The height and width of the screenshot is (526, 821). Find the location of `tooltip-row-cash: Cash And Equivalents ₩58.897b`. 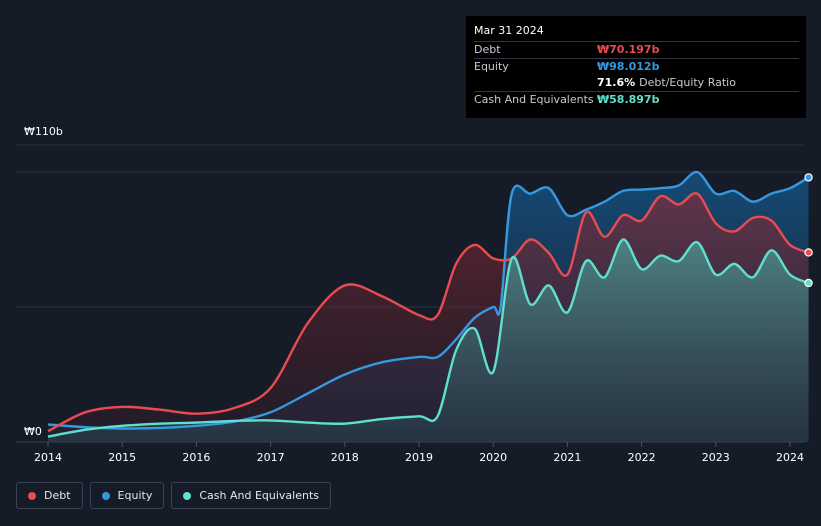

tooltip-row-cash: Cash And Equivalents ₩58.897b is located at coordinates (636, 99).